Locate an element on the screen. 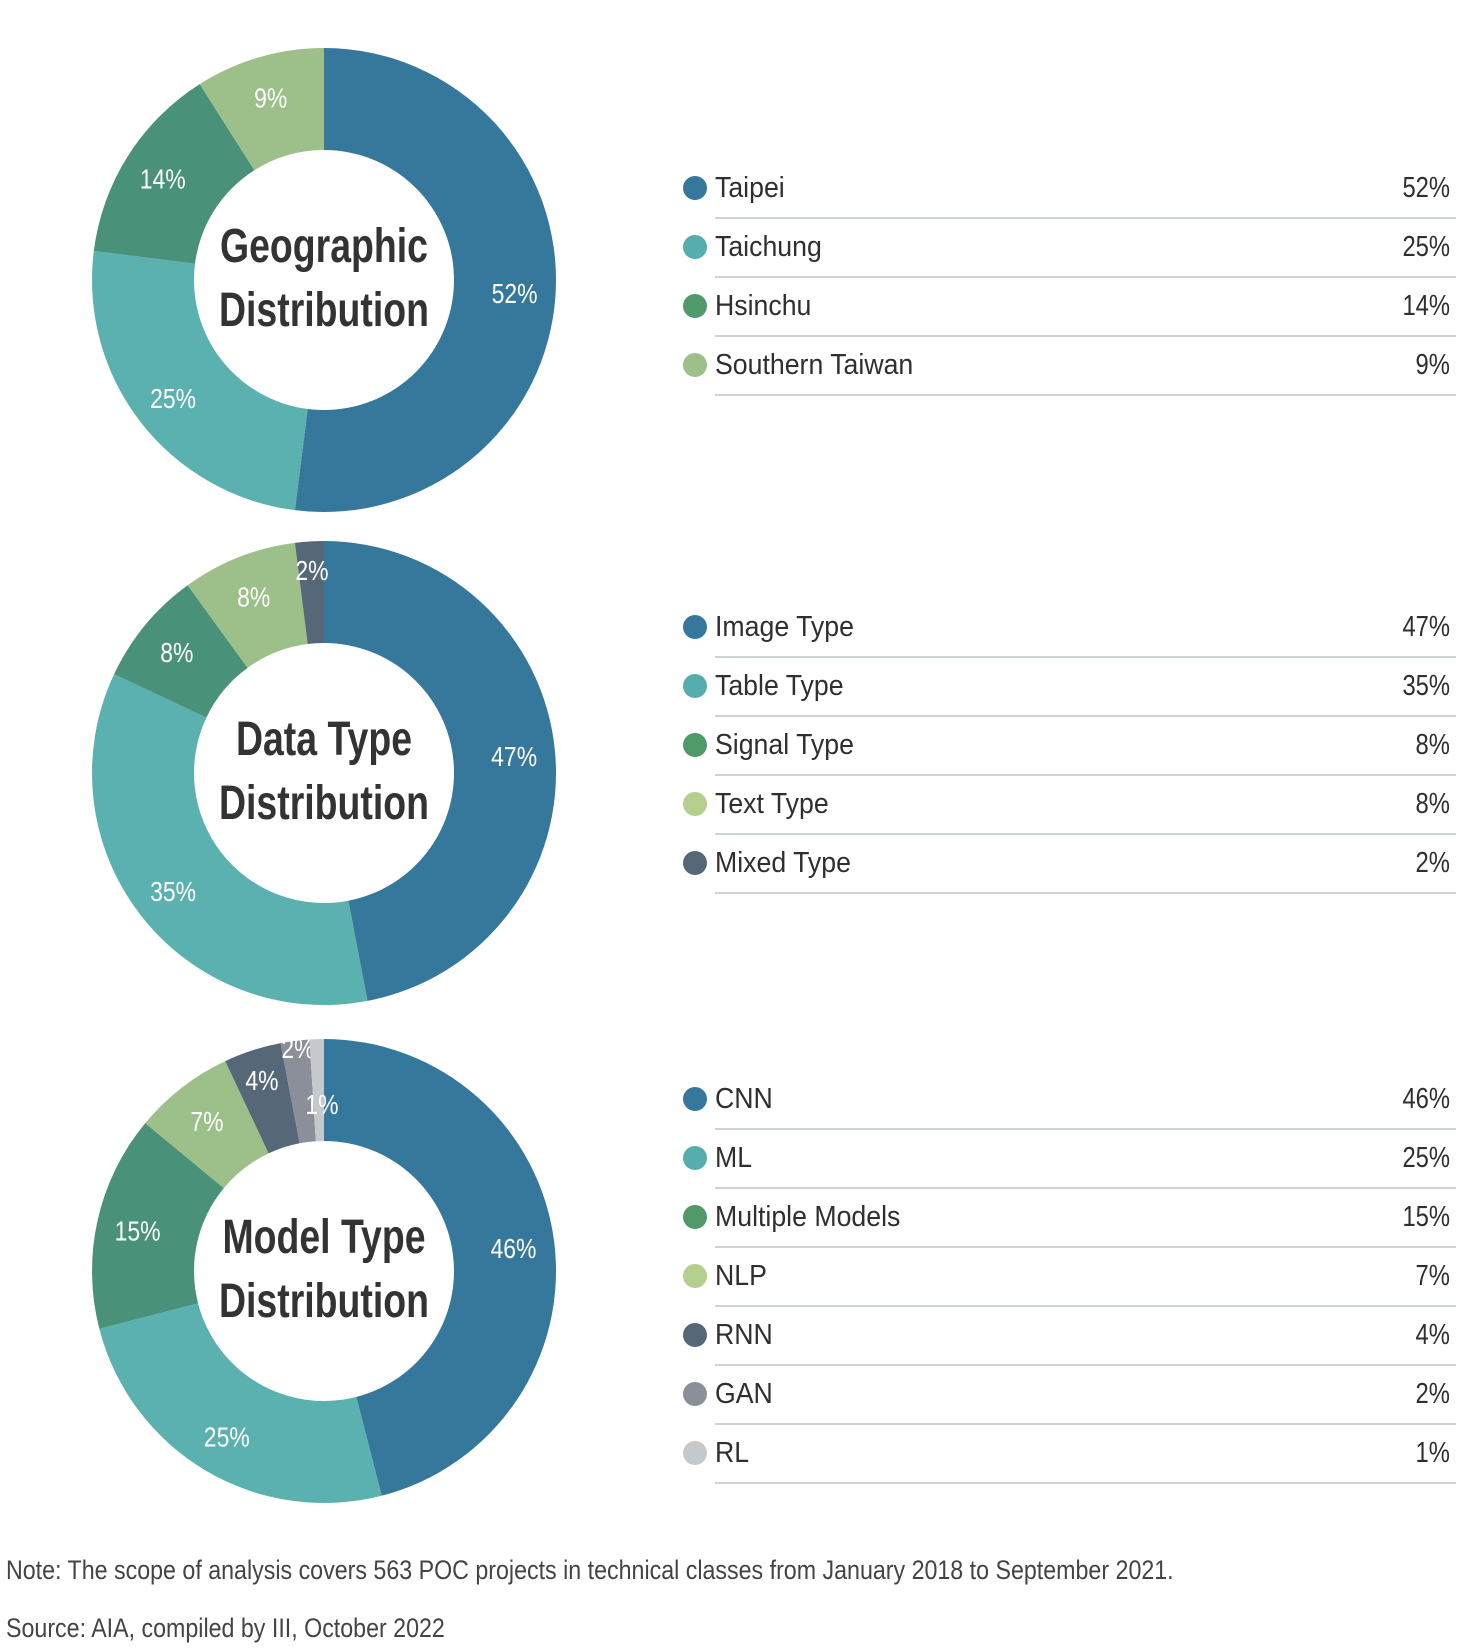 The height and width of the screenshot is (1650, 1466). donut-slice-multiple-models is located at coordinates (158, 1226).